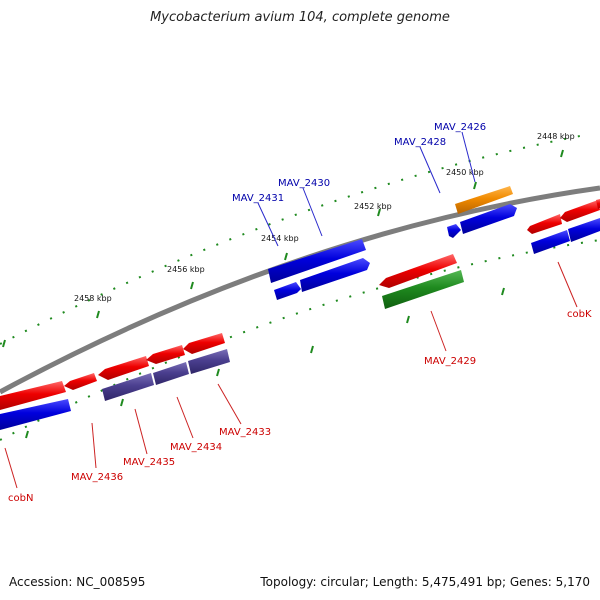 Image resolution: width=600 pixels, height=600 pixels. Describe the element at coordinates (460, 127) in the screenshot. I see `gene-label-mav-2426: MAV_2426` at that location.